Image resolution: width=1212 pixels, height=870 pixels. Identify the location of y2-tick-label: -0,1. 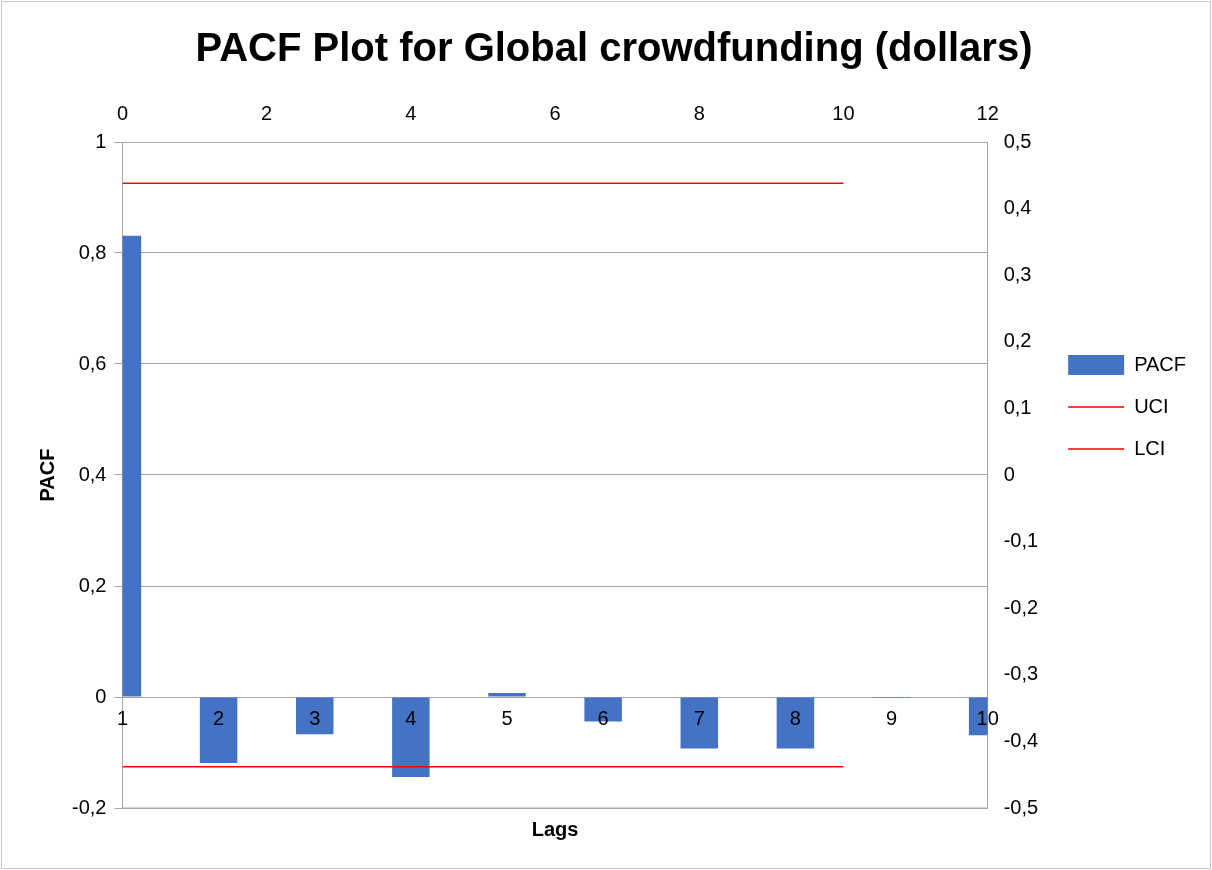
(1021, 540).